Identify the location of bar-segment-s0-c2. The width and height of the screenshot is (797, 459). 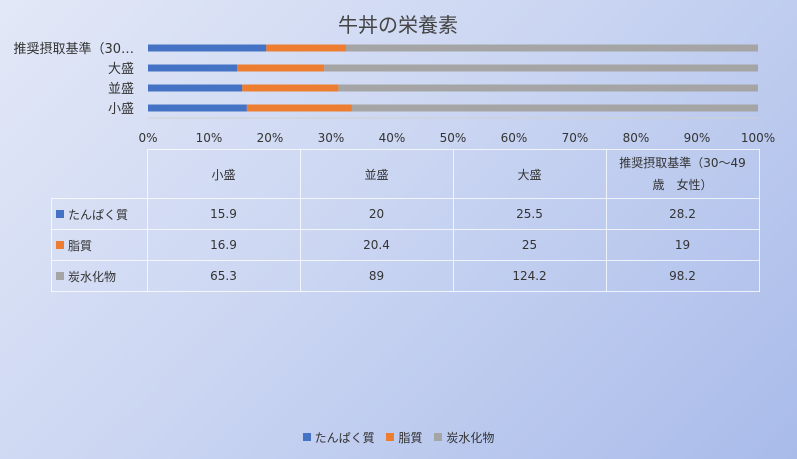
(193, 68).